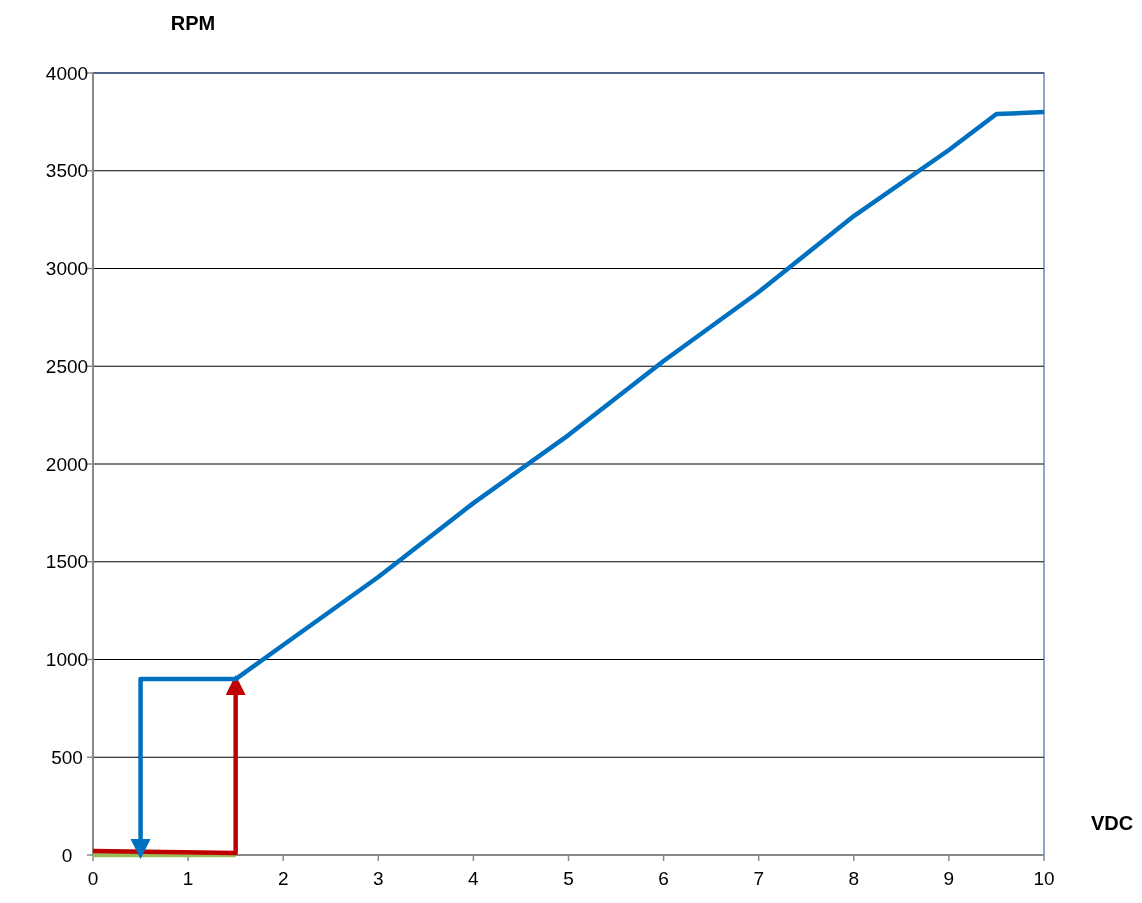  What do you see at coordinates (188, 878) in the screenshot?
I see `x-tick-label: 1` at bounding box center [188, 878].